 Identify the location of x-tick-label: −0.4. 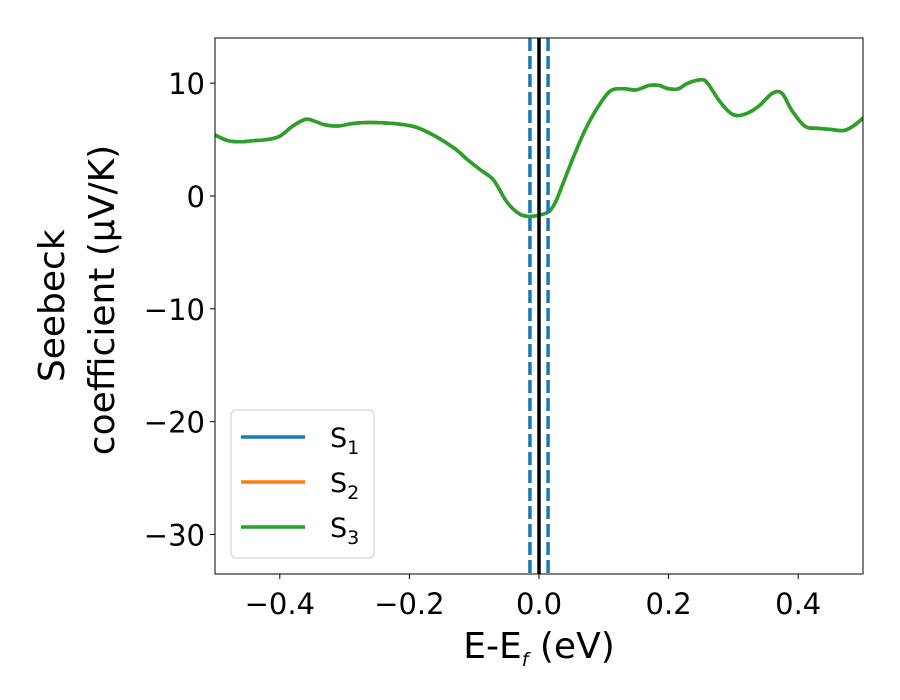
(280, 604).